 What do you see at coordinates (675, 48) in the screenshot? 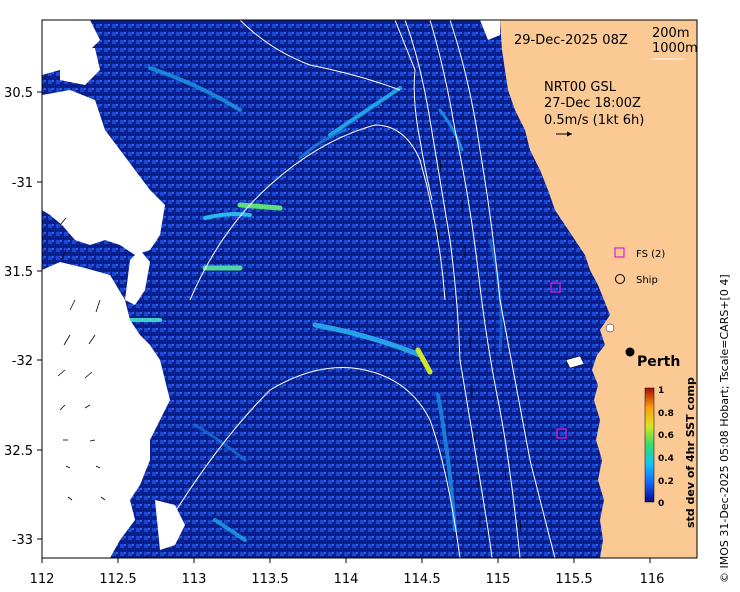
I see `depth-label-1000m: 1000m` at bounding box center [675, 48].